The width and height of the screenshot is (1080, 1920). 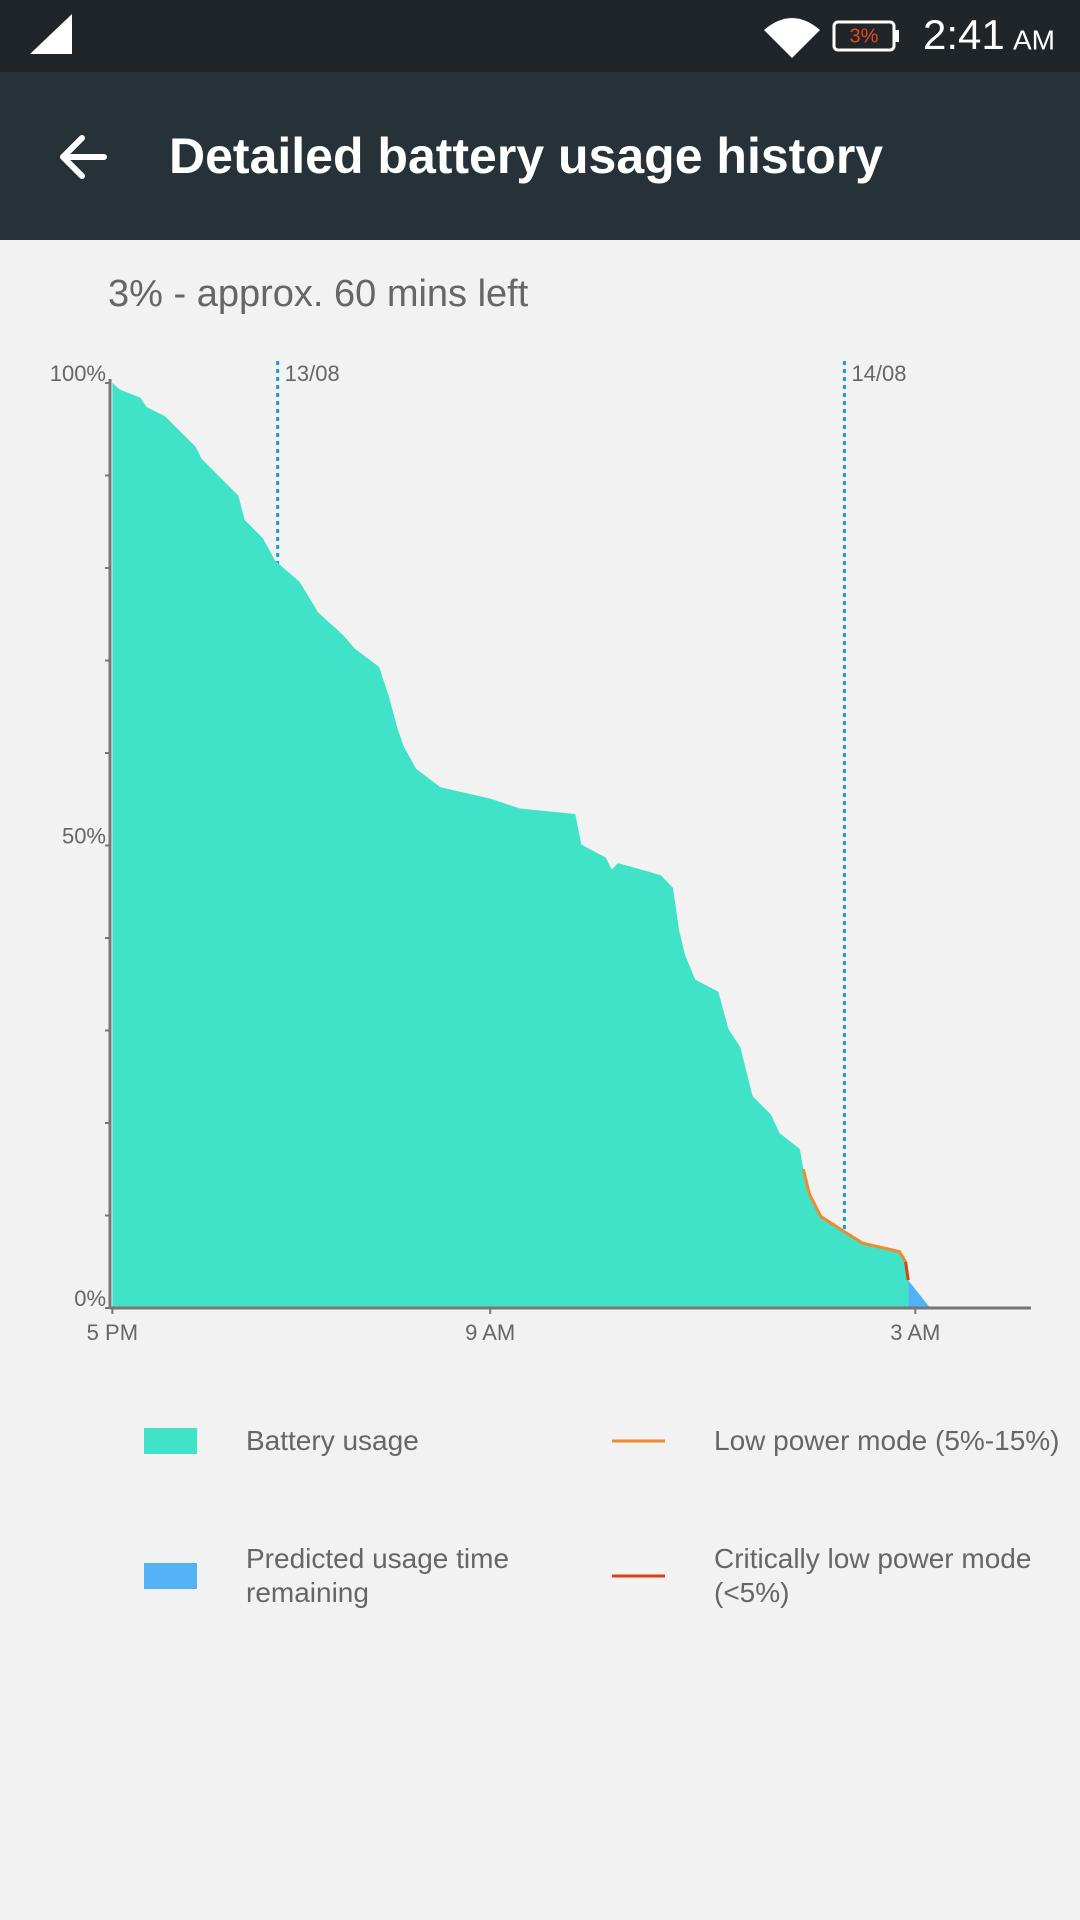 What do you see at coordinates (540, 36) in the screenshot?
I see `status-bar` at bounding box center [540, 36].